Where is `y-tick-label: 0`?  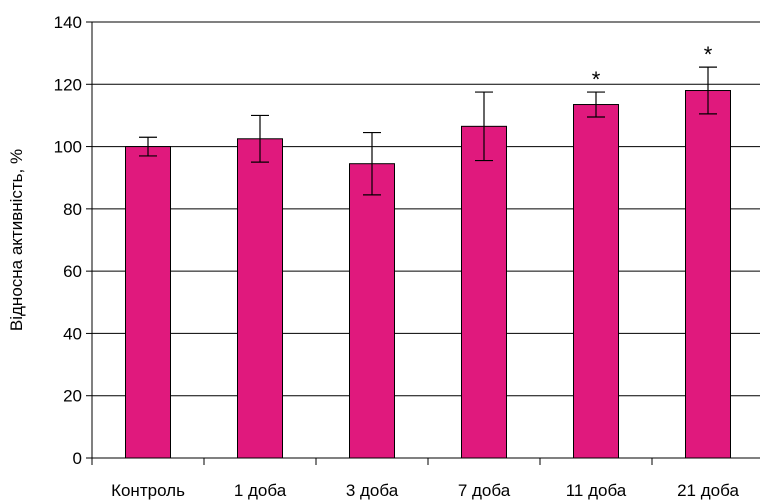 y-tick-label: 0 is located at coordinates (77, 458).